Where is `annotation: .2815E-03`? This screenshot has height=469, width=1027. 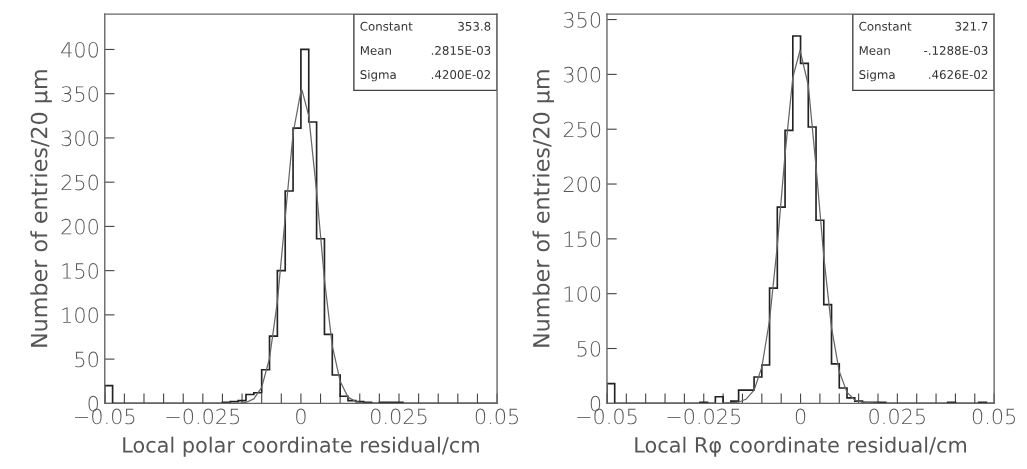 annotation: .2815E-03 is located at coordinates (461, 50).